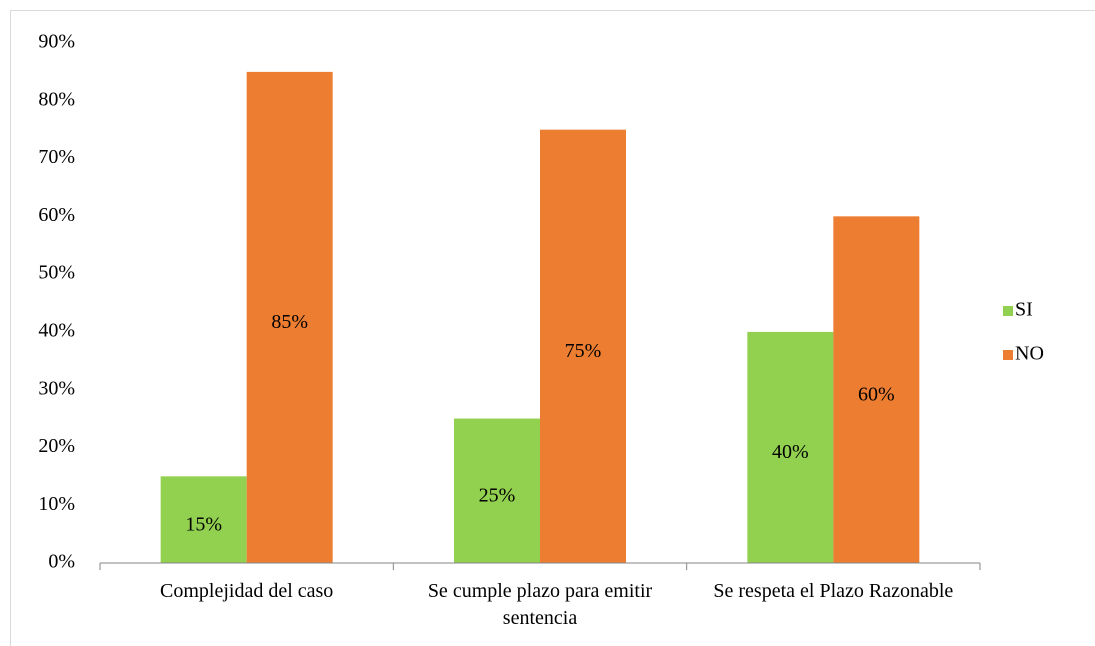 Image resolution: width=1095 pixels, height=646 pixels. I want to click on y-tick-label: 0%, so click(61, 562).